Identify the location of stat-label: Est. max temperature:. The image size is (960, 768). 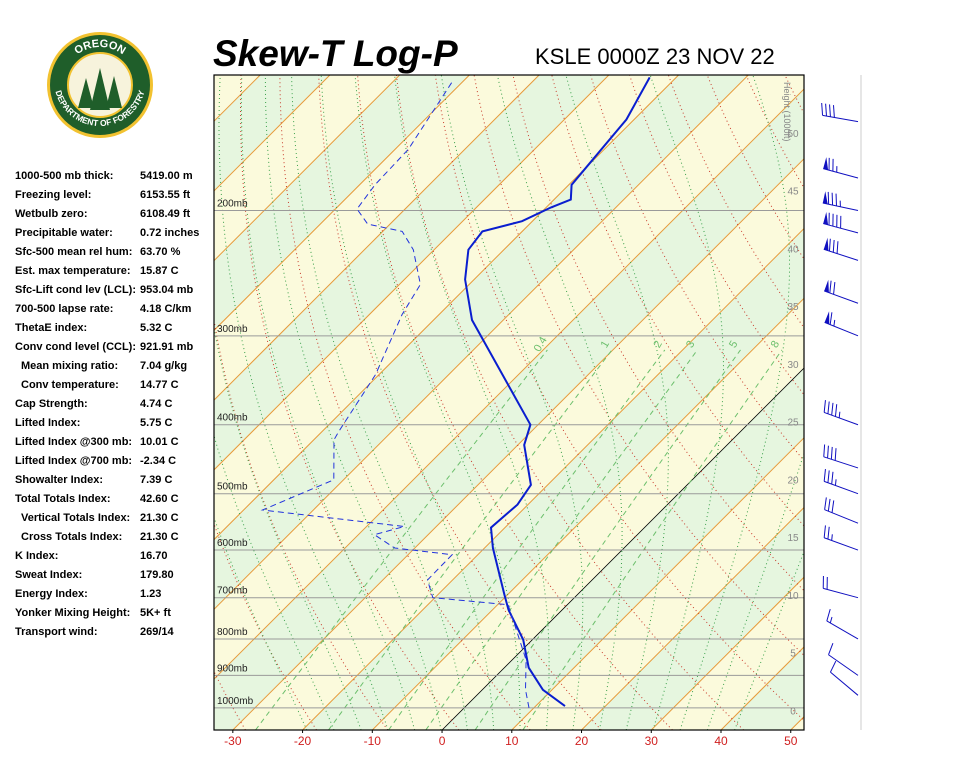
(73, 271).